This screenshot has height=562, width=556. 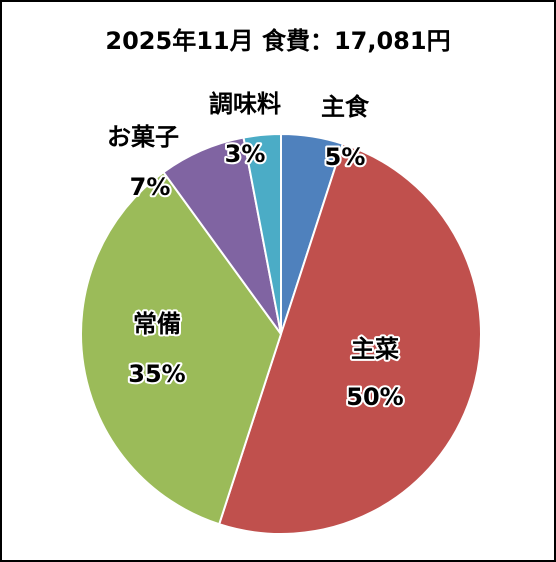 What do you see at coordinates (157, 324) in the screenshot?
I see `slice-category-label: 常備` at bounding box center [157, 324].